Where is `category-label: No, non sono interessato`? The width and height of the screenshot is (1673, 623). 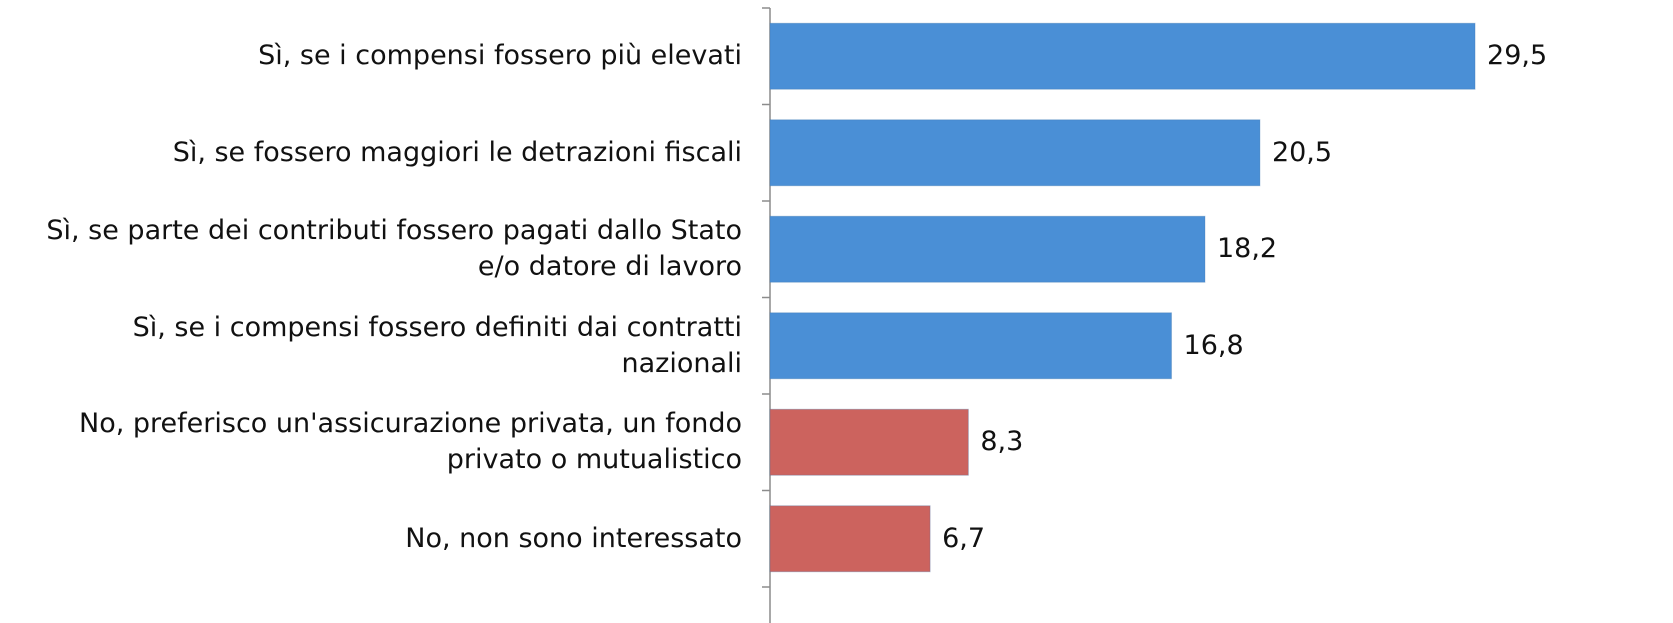
category-label: No, non sono interessato is located at coordinates (573, 538).